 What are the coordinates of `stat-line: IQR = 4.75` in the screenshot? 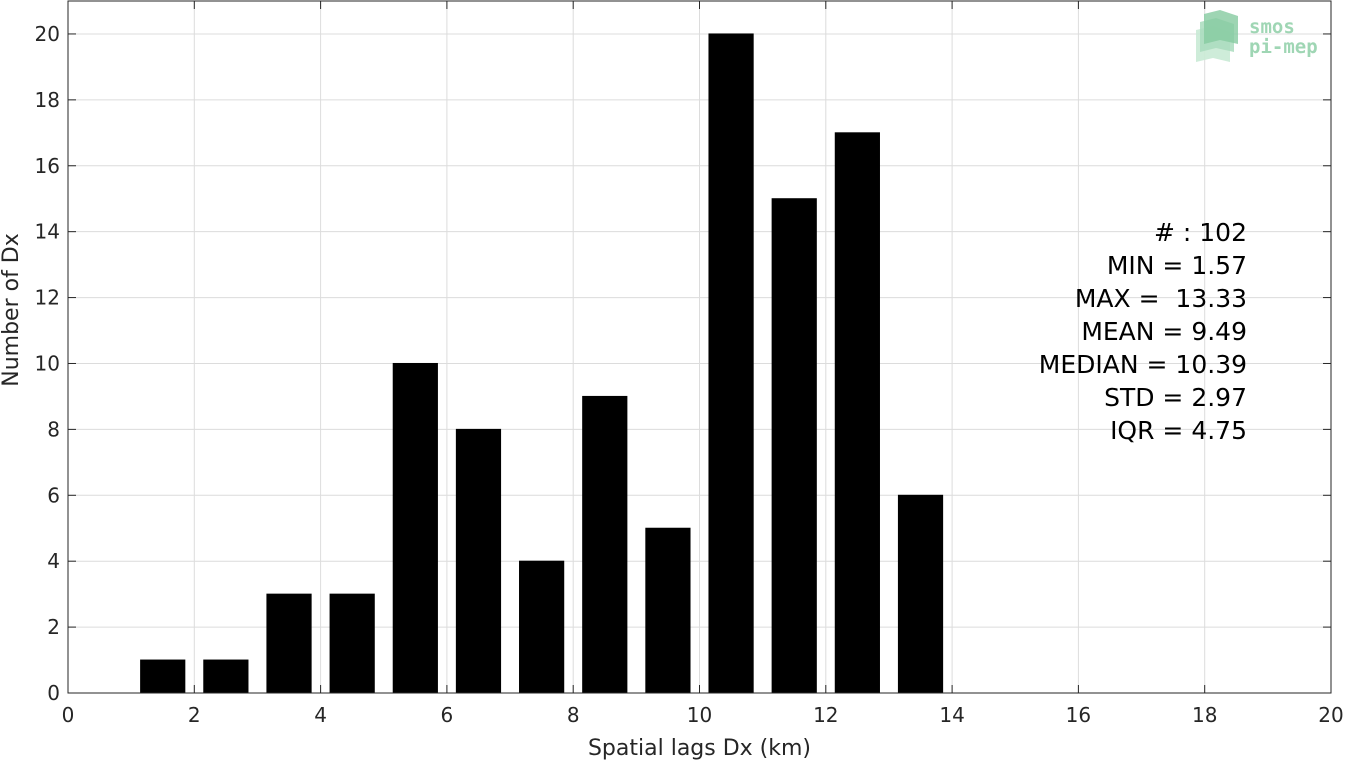 It's located at (1178, 430).